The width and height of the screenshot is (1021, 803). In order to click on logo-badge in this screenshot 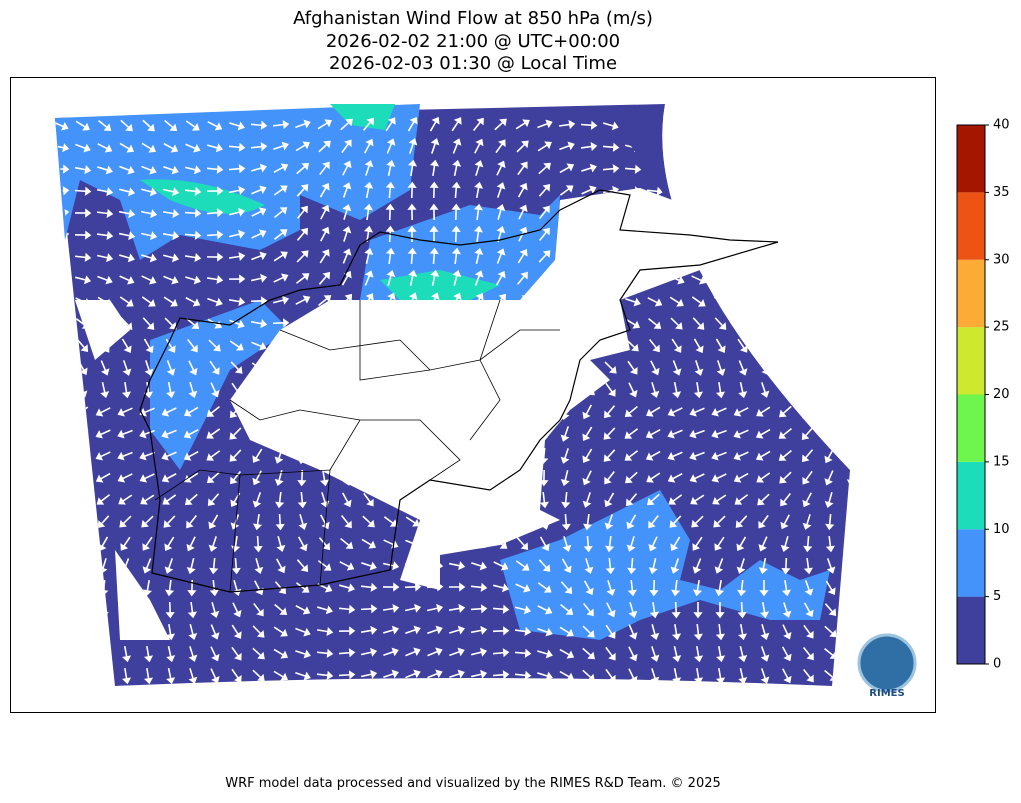, I will do `click(887, 663)`.